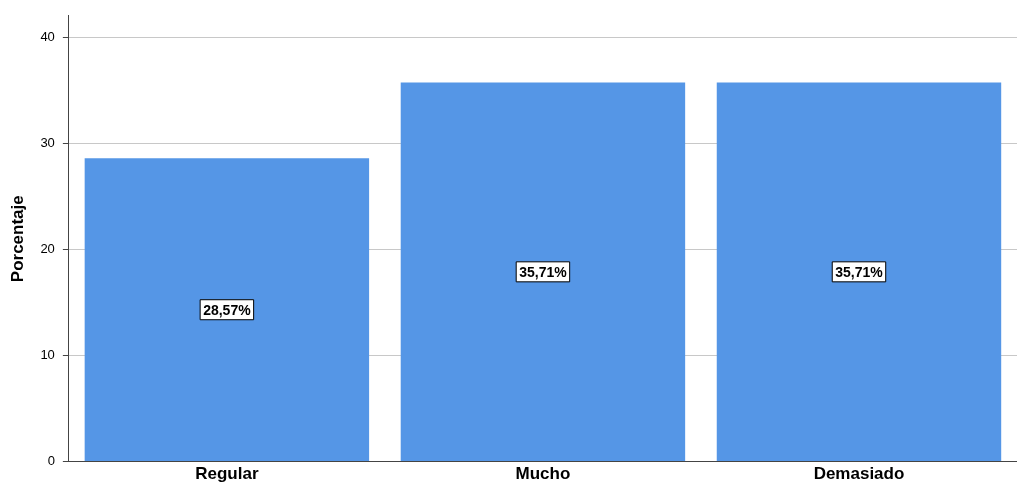 Image resolution: width=1017 pixels, height=492 pixels. What do you see at coordinates (859, 474) in the screenshot?
I see `x-tick-label: Demasiado` at bounding box center [859, 474].